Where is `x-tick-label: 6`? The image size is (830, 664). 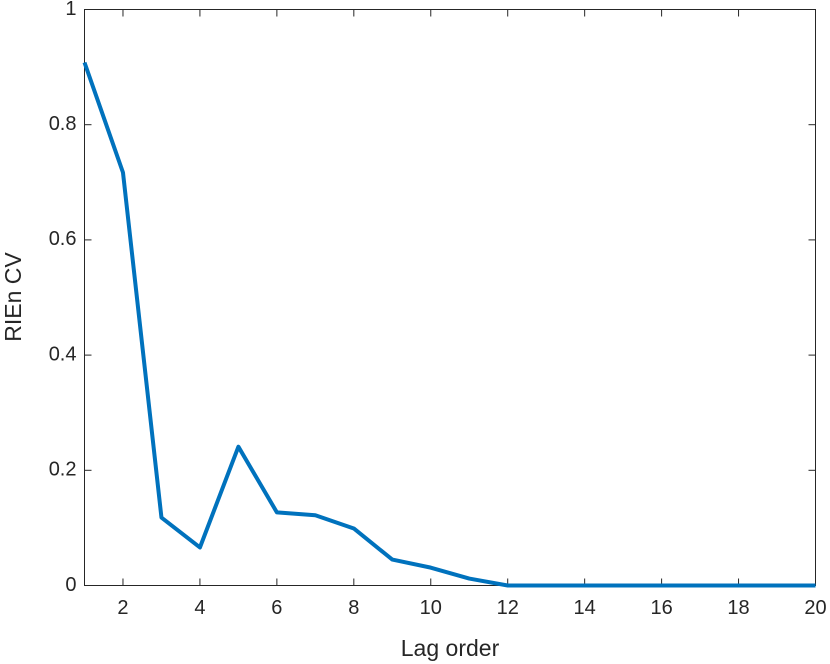
x-tick-label: 6 is located at coordinates (276, 608).